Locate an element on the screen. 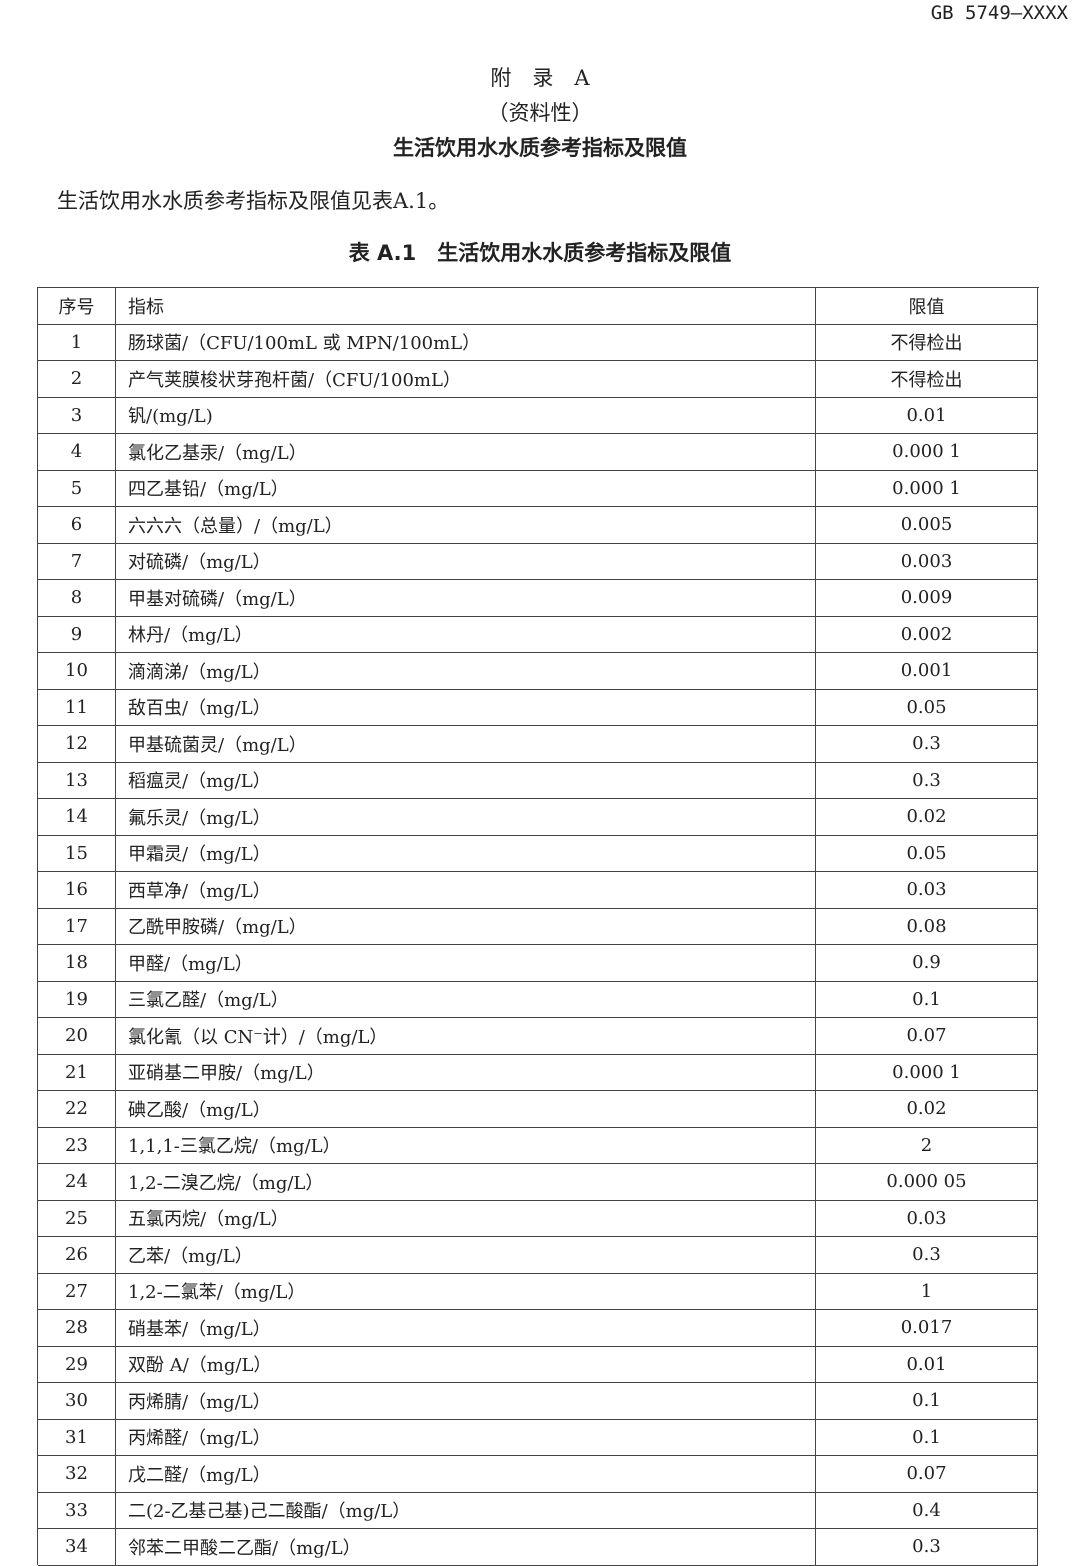 Image resolution: width=1080 pixels, height=1566 pixels. row-number: 8 is located at coordinates (77, 598).